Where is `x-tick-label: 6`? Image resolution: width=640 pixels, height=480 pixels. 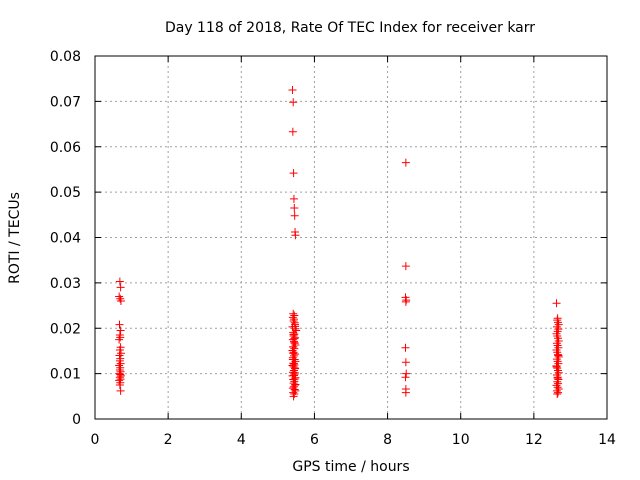
x-tick-label: 6 is located at coordinates (314, 440).